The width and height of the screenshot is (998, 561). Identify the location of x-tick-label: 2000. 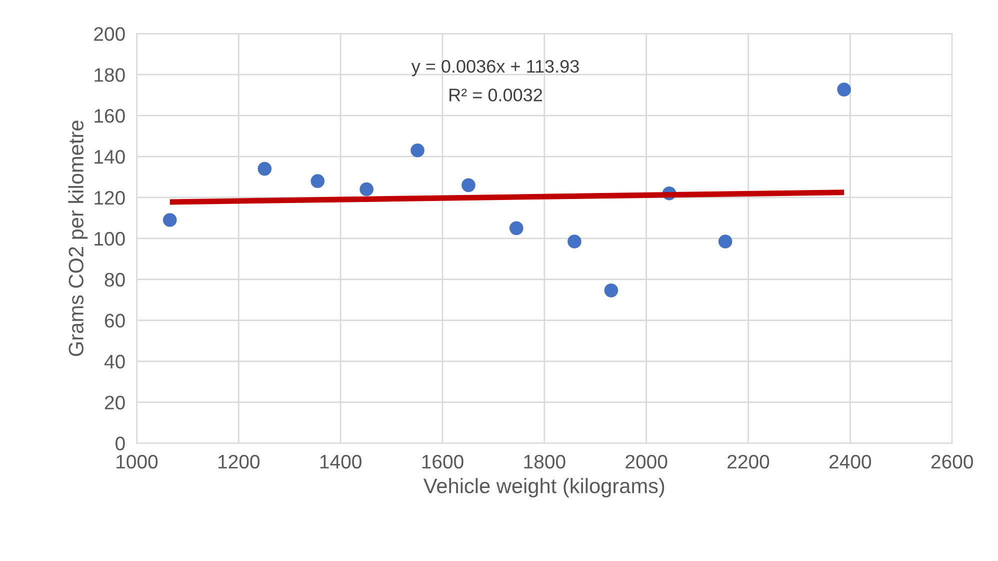
(647, 461).